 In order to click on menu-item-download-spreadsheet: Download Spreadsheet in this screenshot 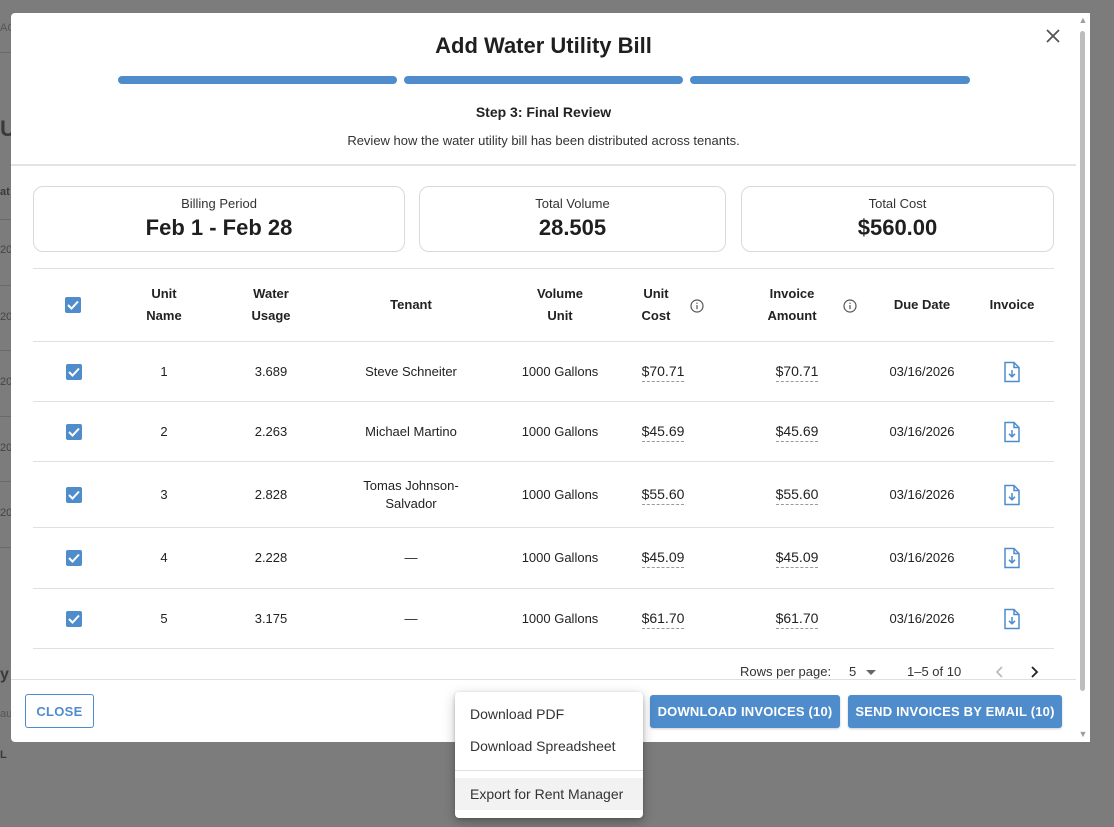, I will do `click(543, 746)`.